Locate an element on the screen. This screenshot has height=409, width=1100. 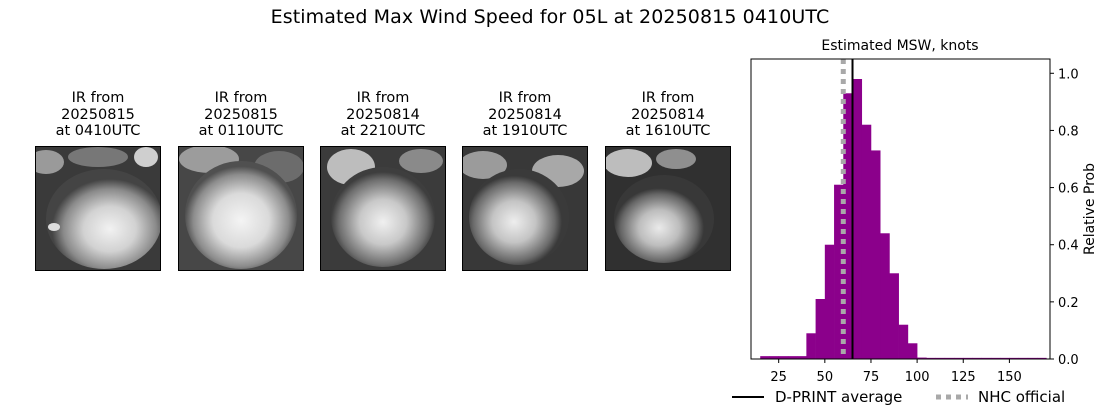
x-tick-label: 25 is located at coordinates (778, 377).